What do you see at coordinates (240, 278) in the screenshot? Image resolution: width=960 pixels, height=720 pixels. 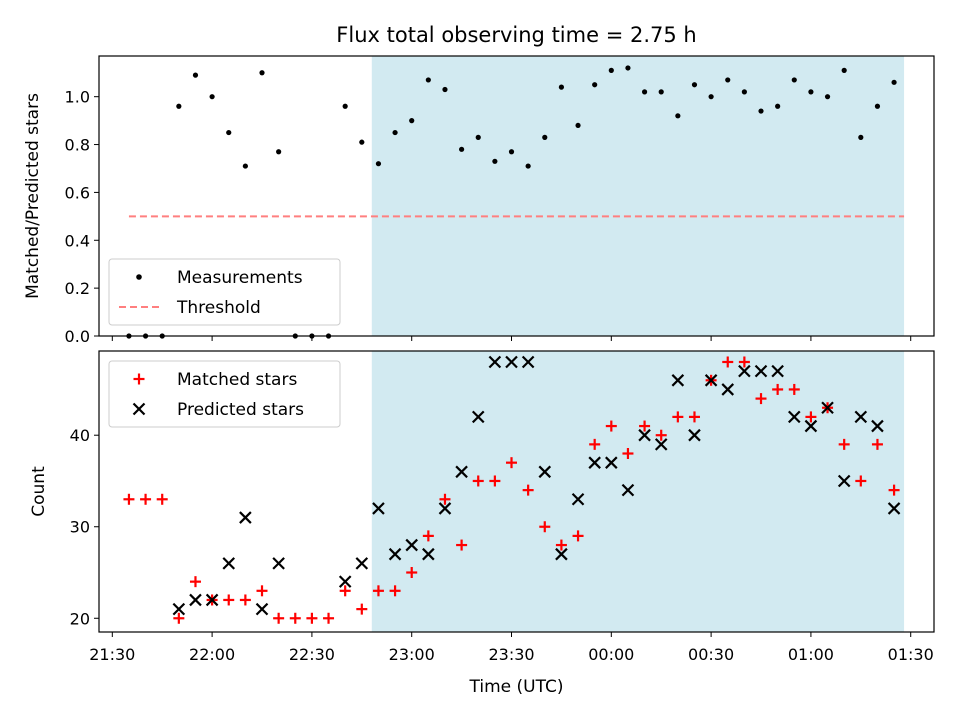 I see `legend-measurements-label: Measurements` at bounding box center [240, 278].